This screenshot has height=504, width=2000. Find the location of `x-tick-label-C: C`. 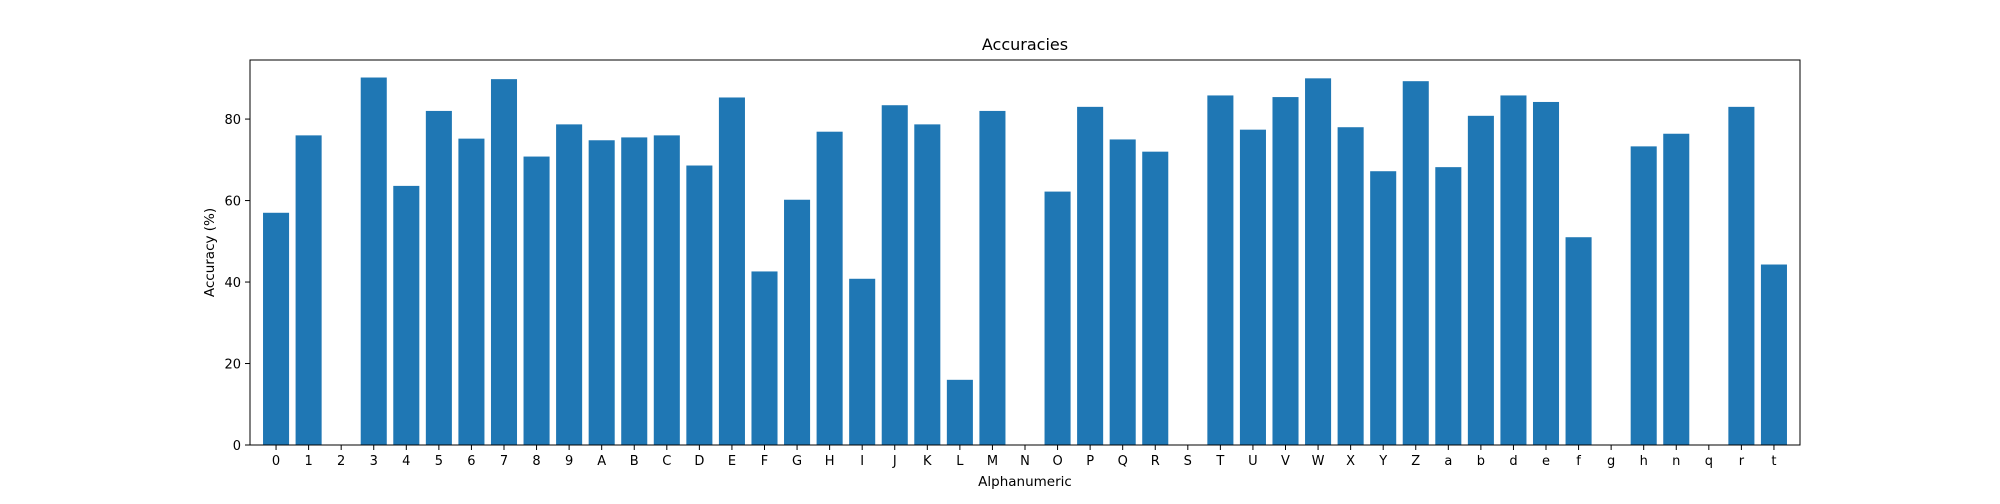

x-tick-label-C: C is located at coordinates (666, 461).